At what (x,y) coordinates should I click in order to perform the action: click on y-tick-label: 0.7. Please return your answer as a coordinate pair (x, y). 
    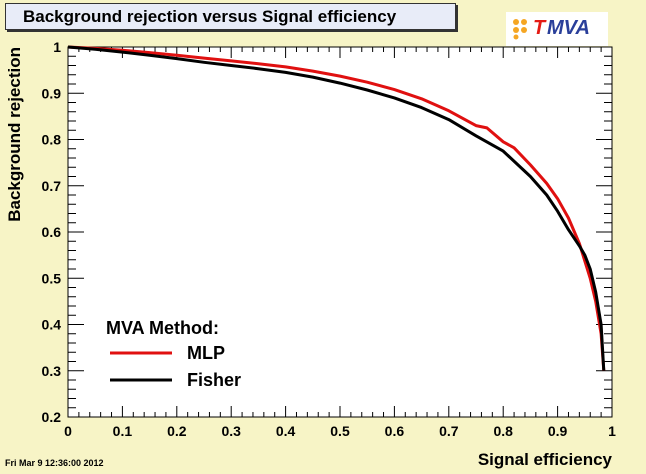
    Looking at the image, I should click on (52, 186).